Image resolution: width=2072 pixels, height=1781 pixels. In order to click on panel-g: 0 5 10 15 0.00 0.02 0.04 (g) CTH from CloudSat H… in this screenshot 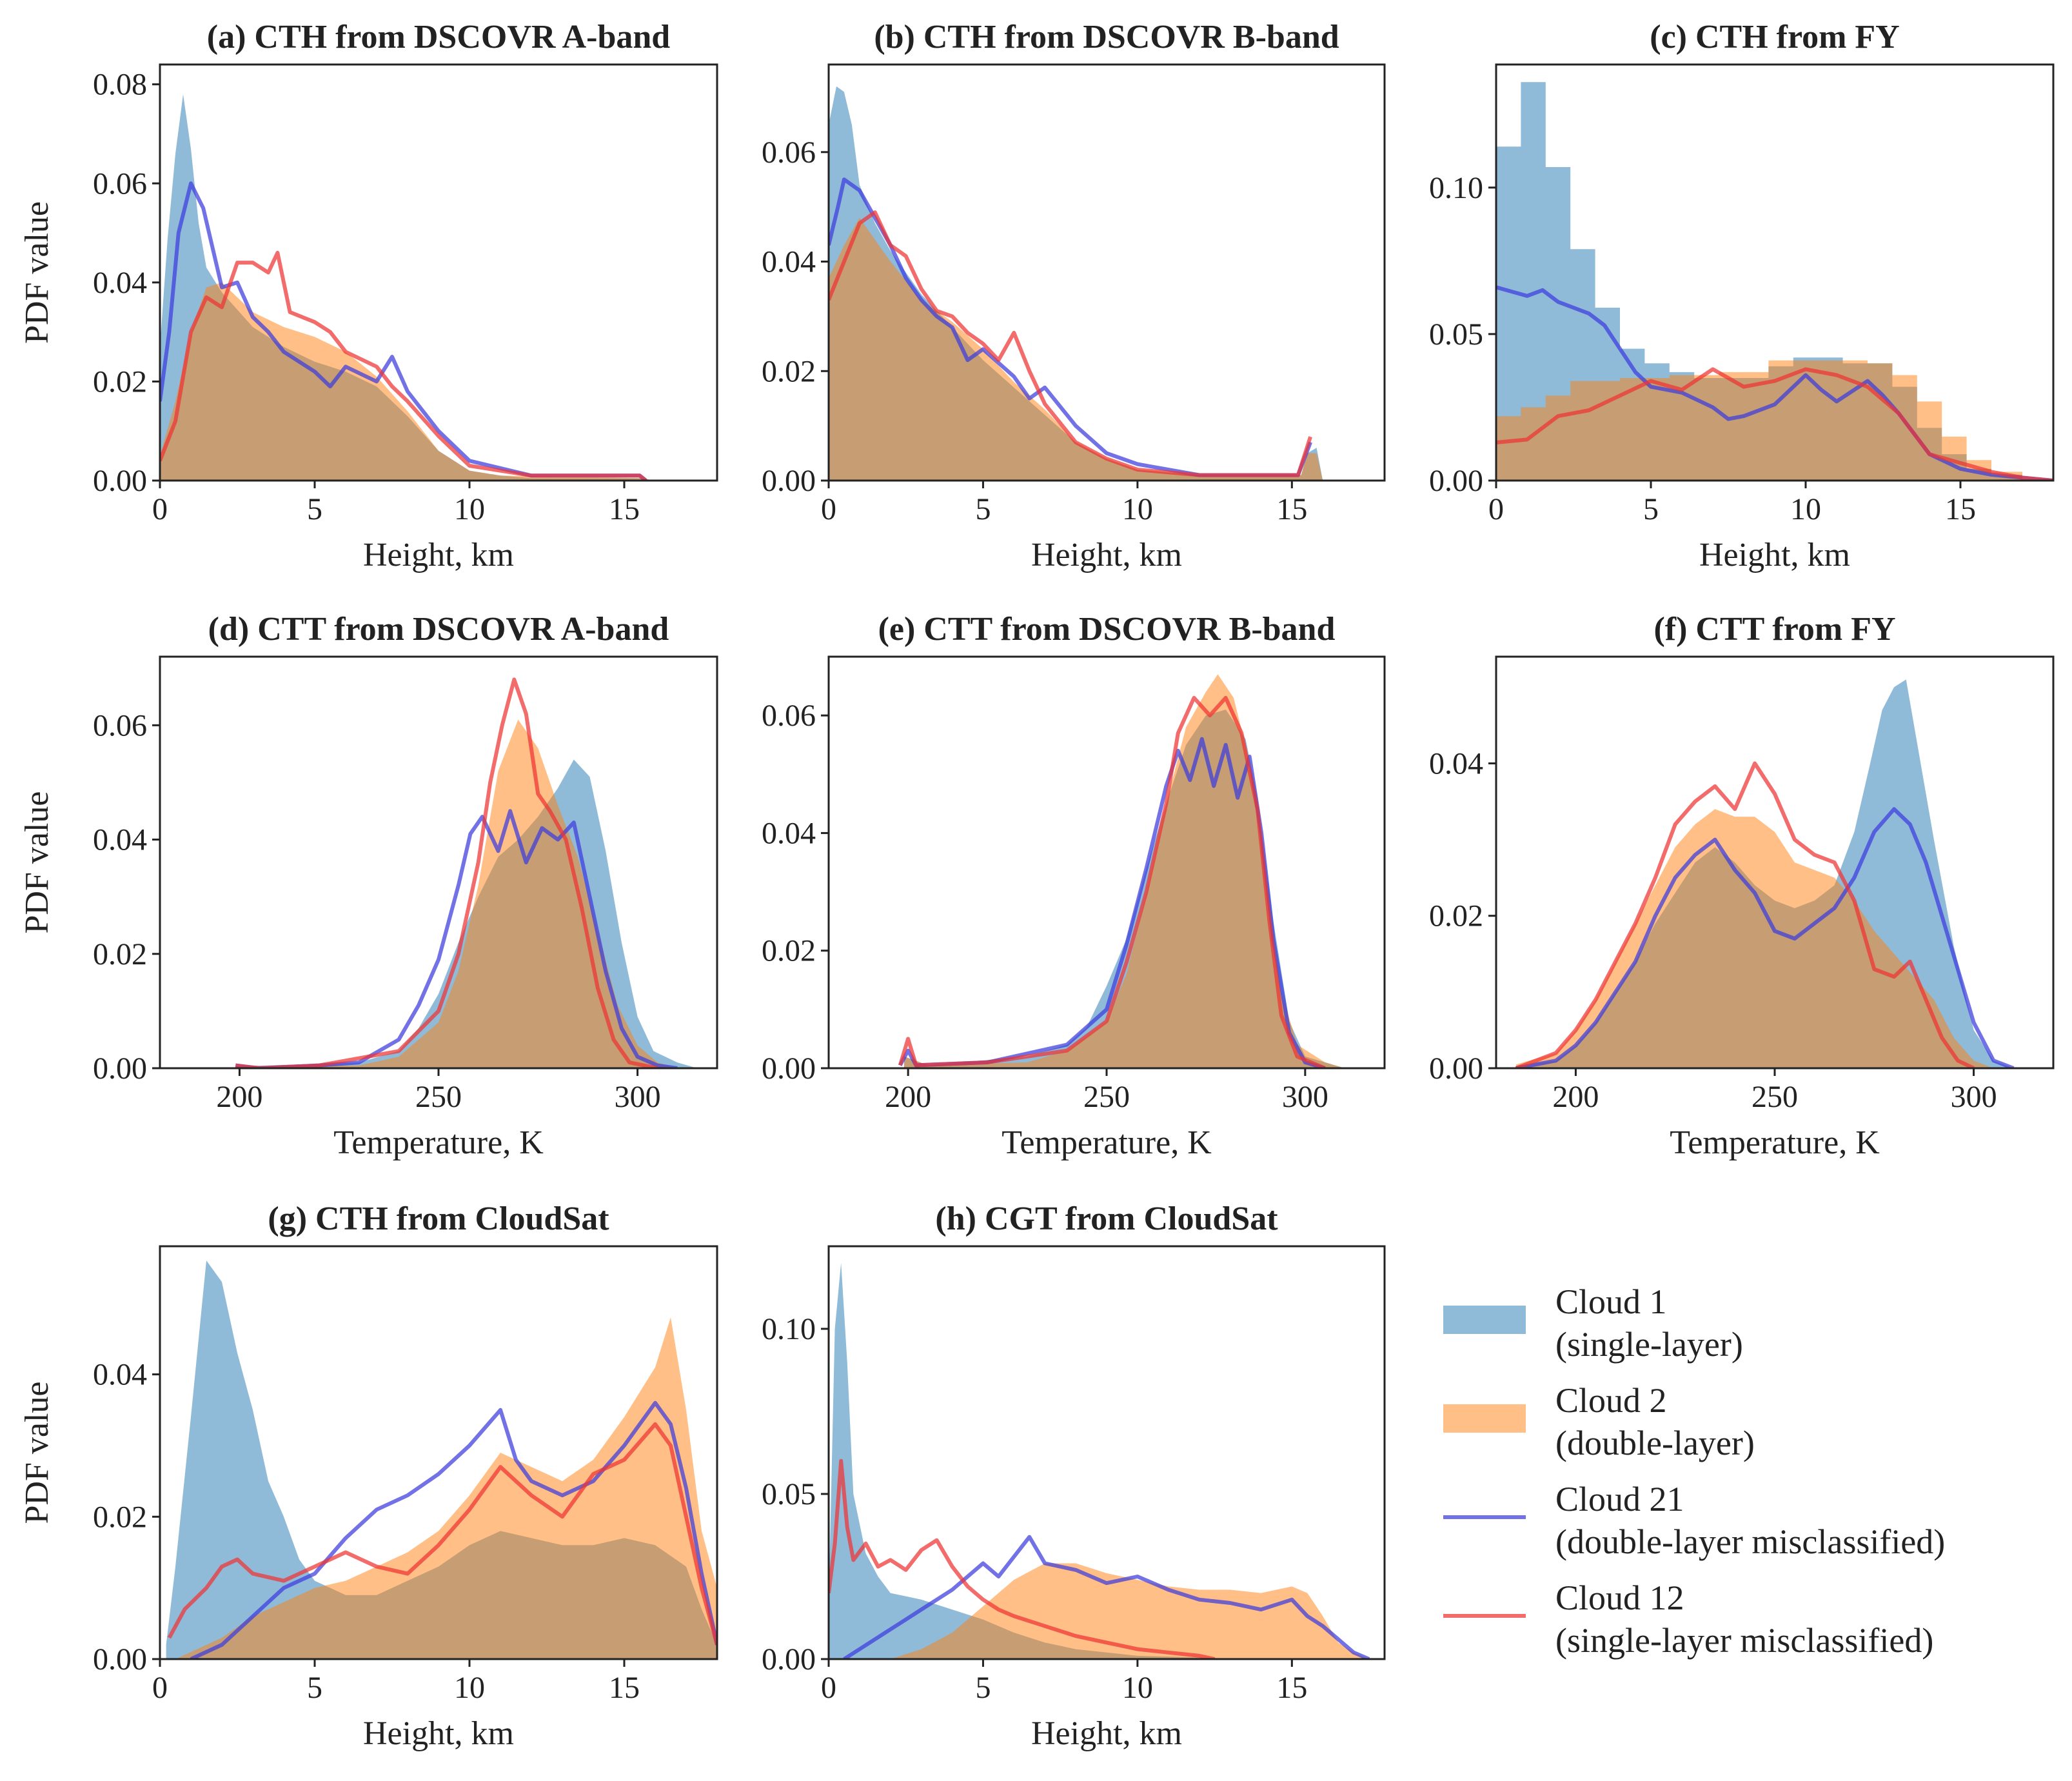, I will do `click(368, 1476)`.